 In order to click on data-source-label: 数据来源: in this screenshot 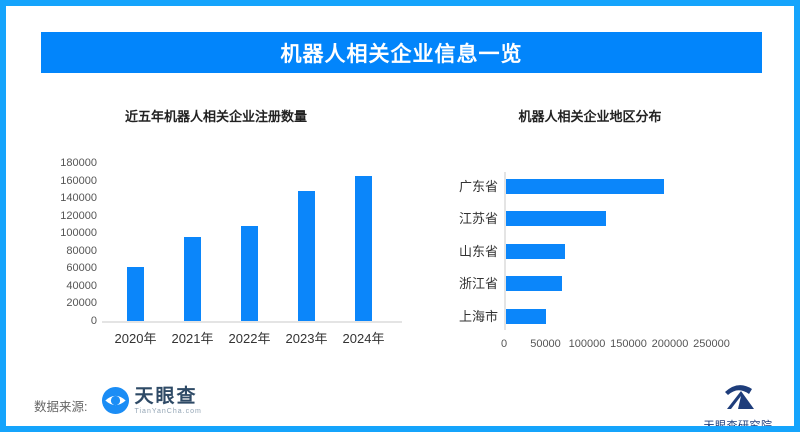, I will do `click(61, 407)`.